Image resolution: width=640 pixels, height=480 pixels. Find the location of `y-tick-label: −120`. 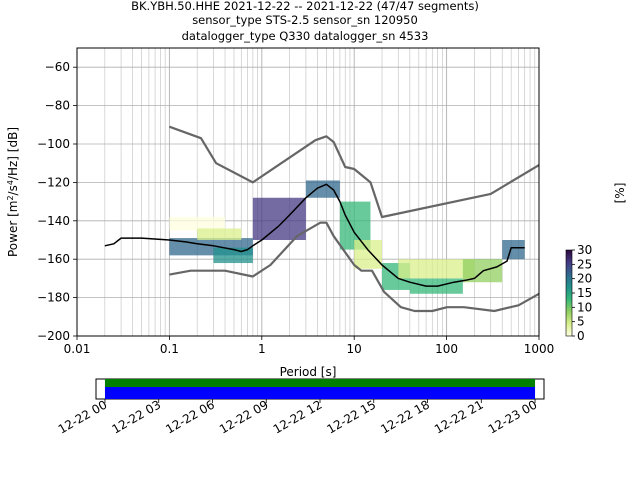

y-tick-label: −120 is located at coordinates (53, 182).